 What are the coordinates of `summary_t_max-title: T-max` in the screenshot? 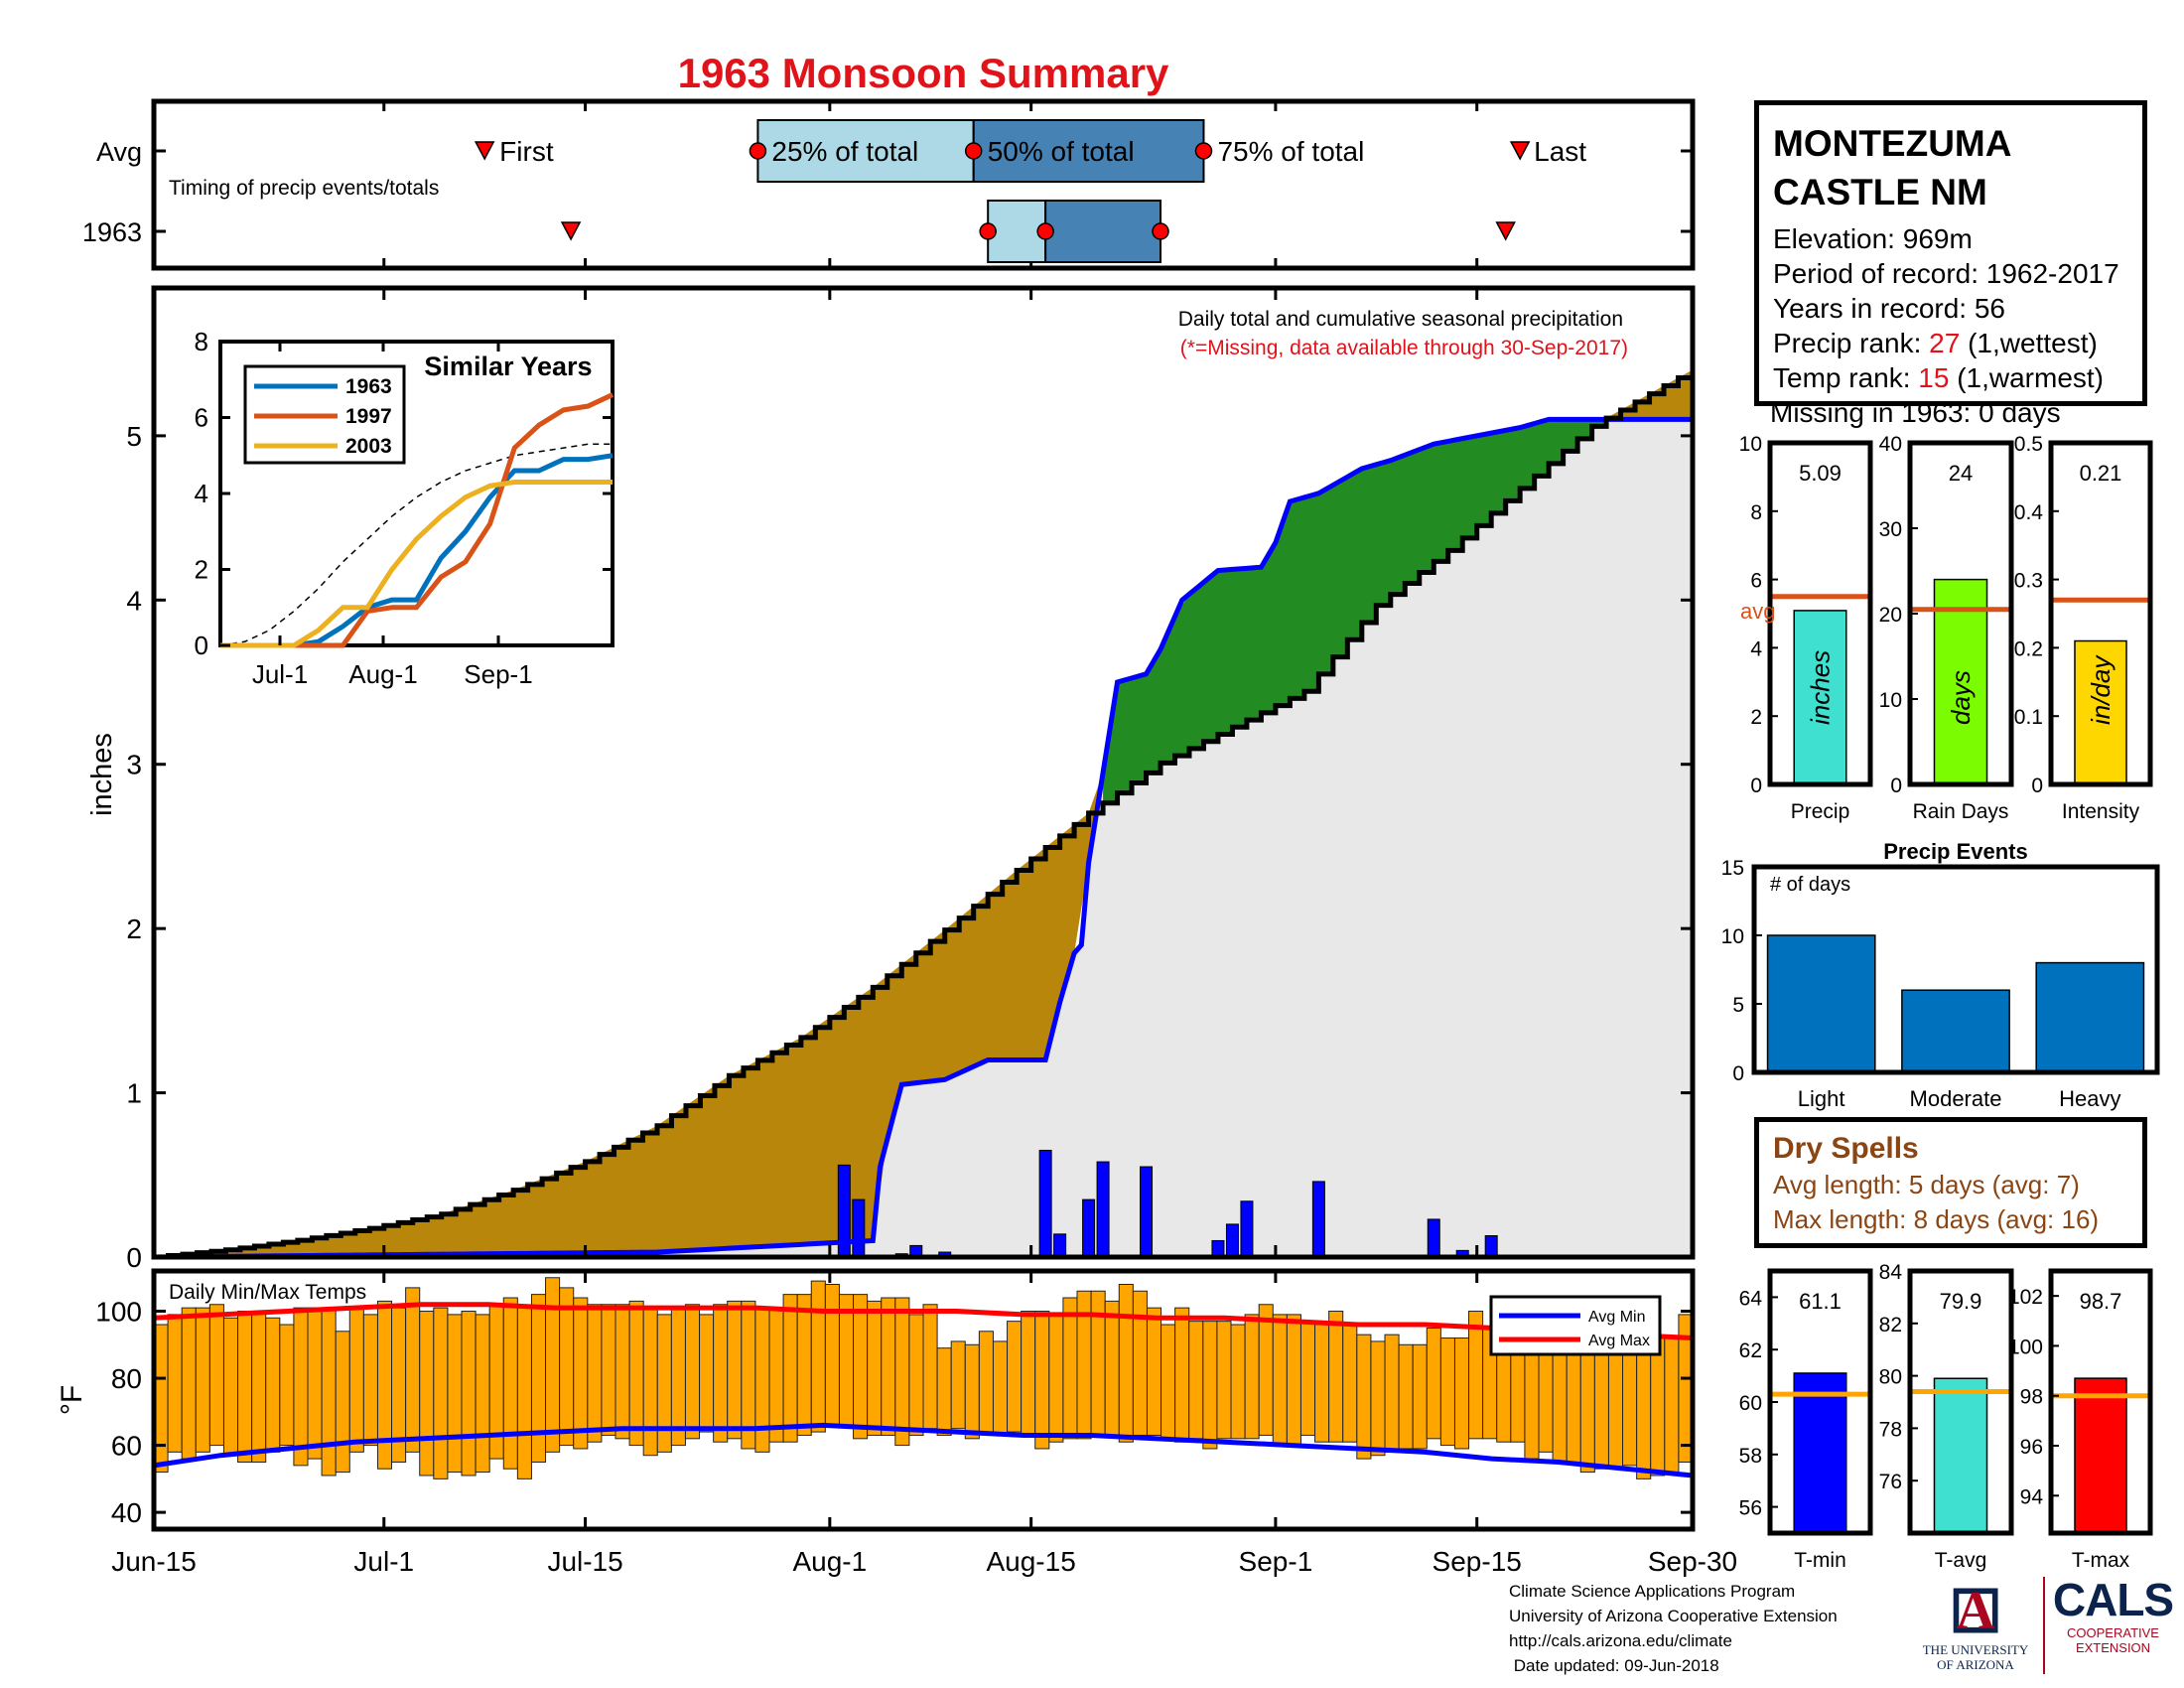 It's located at (2101, 1560).